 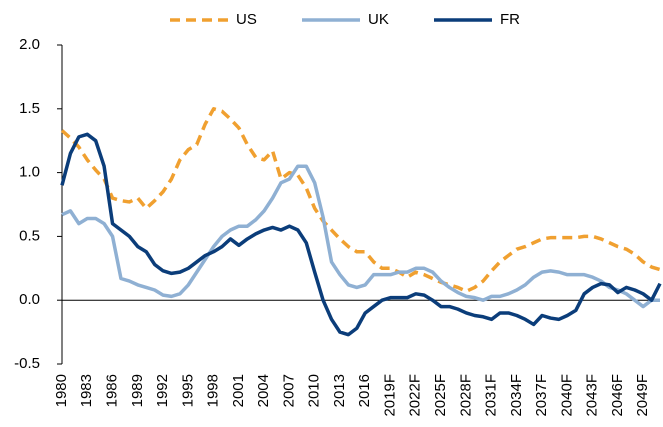 I want to click on legend-label: FR, so click(x=510, y=19).